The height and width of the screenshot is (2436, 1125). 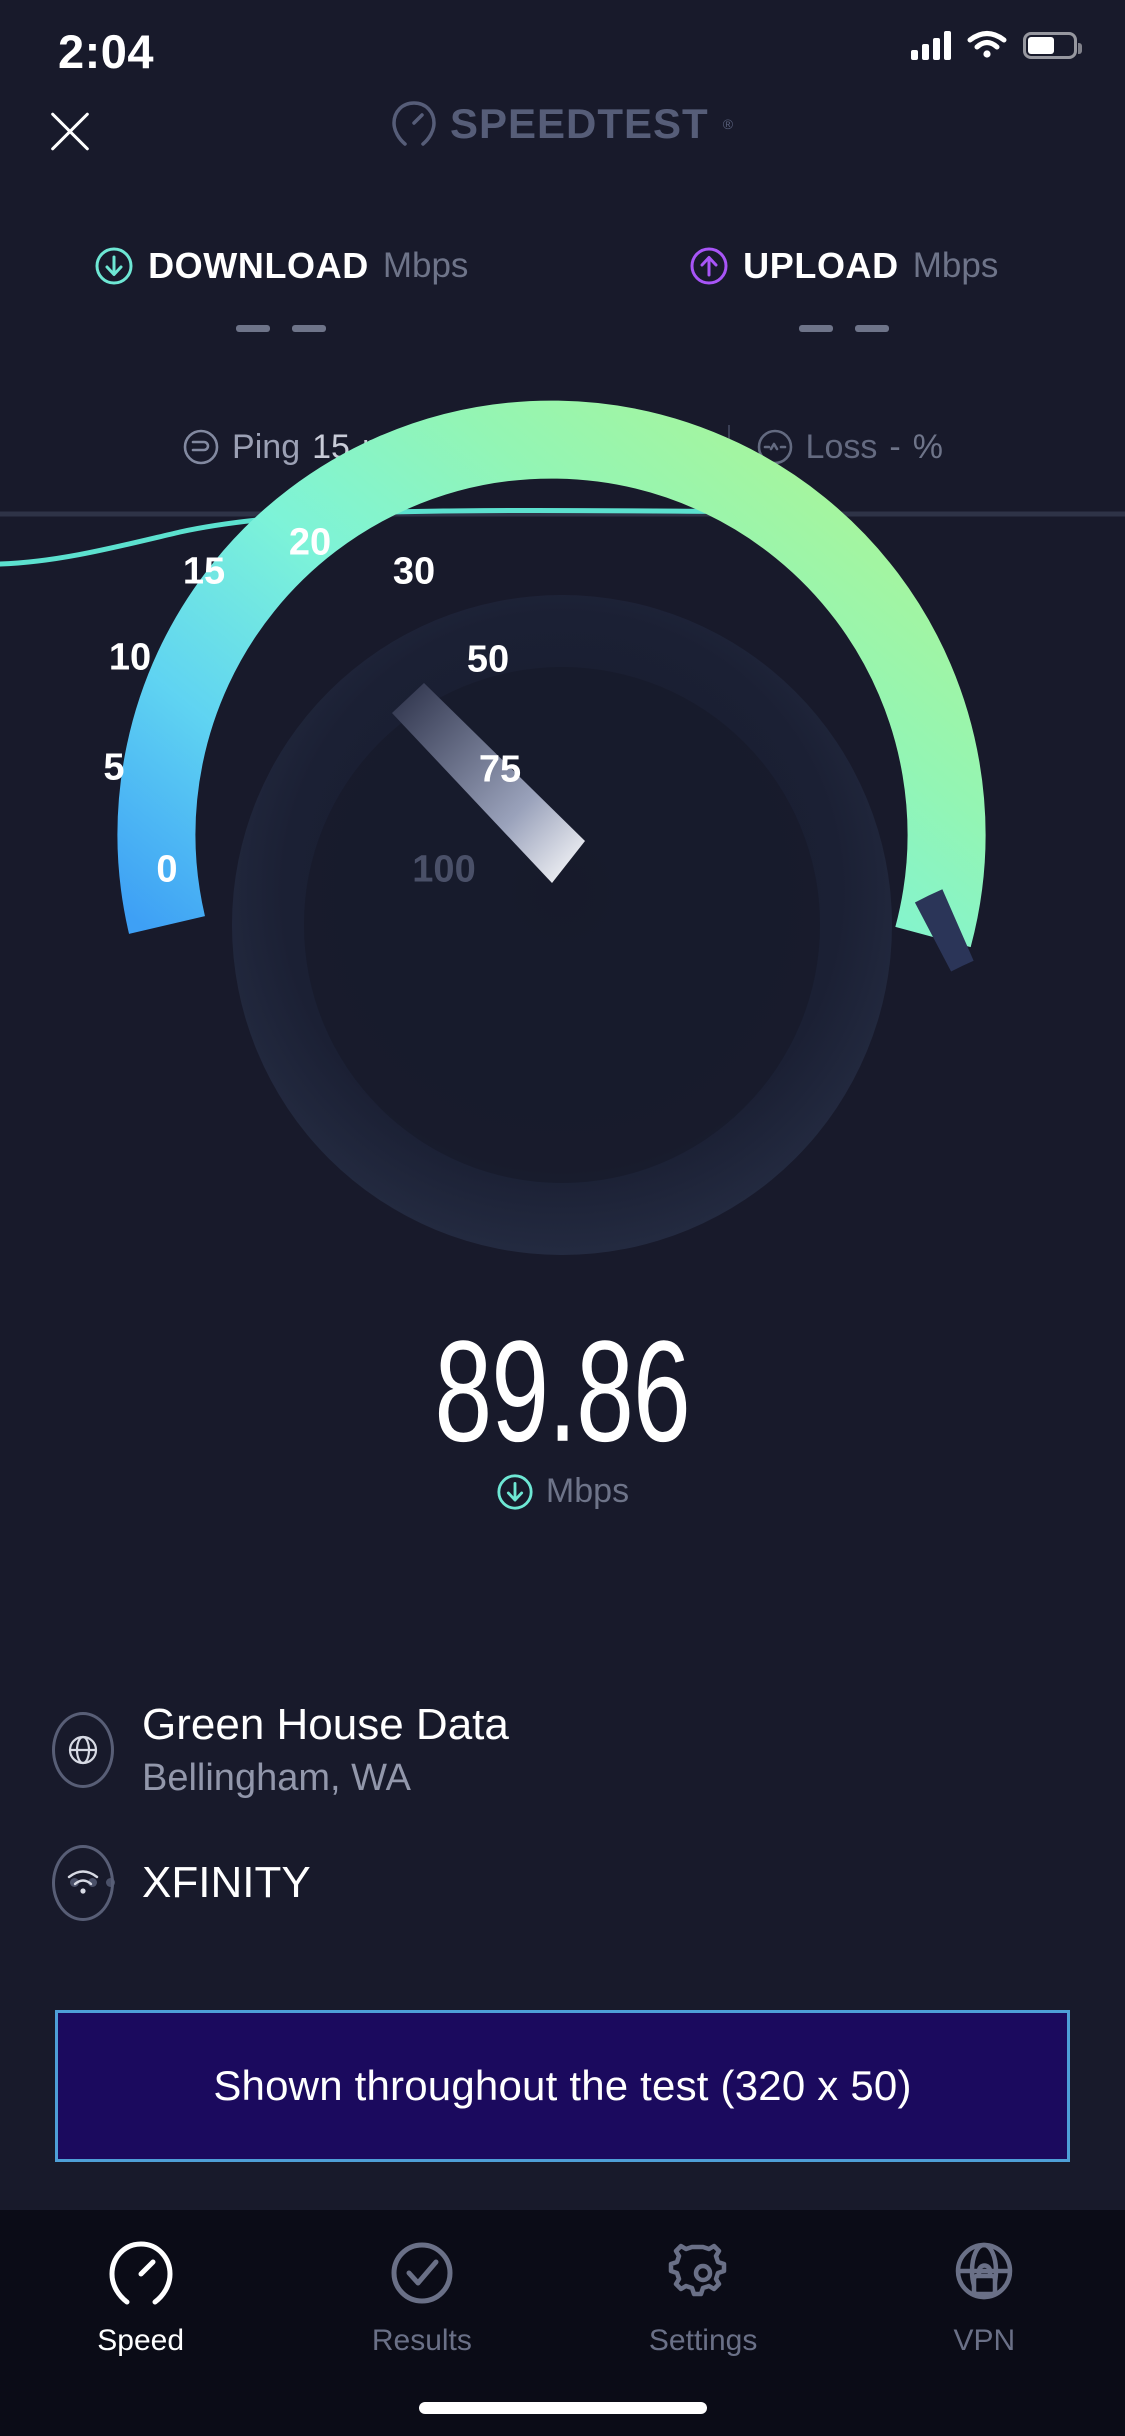 What do you see at coordinates (141, 2273) in the screenshot?
I see `speedometer-icon` at bounding box center [141, 2273].